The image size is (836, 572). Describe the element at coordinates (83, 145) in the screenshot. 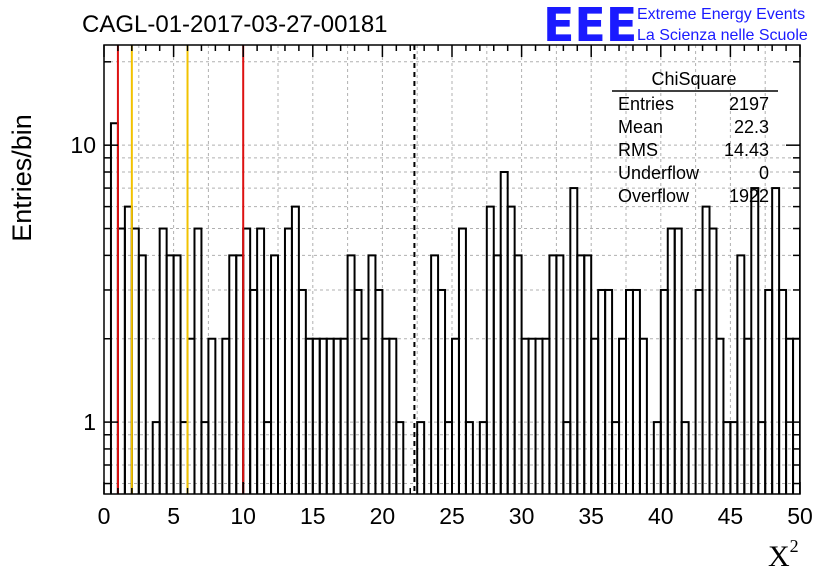

I see `y-tick-label: 10` at that location.